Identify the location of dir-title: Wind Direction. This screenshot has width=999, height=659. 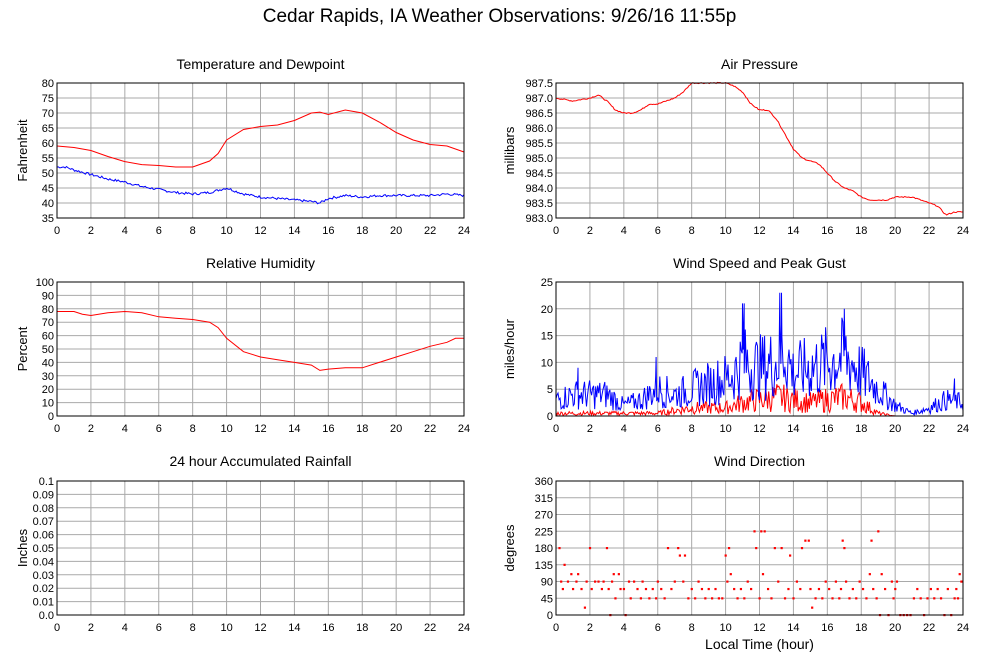
(759, 461).